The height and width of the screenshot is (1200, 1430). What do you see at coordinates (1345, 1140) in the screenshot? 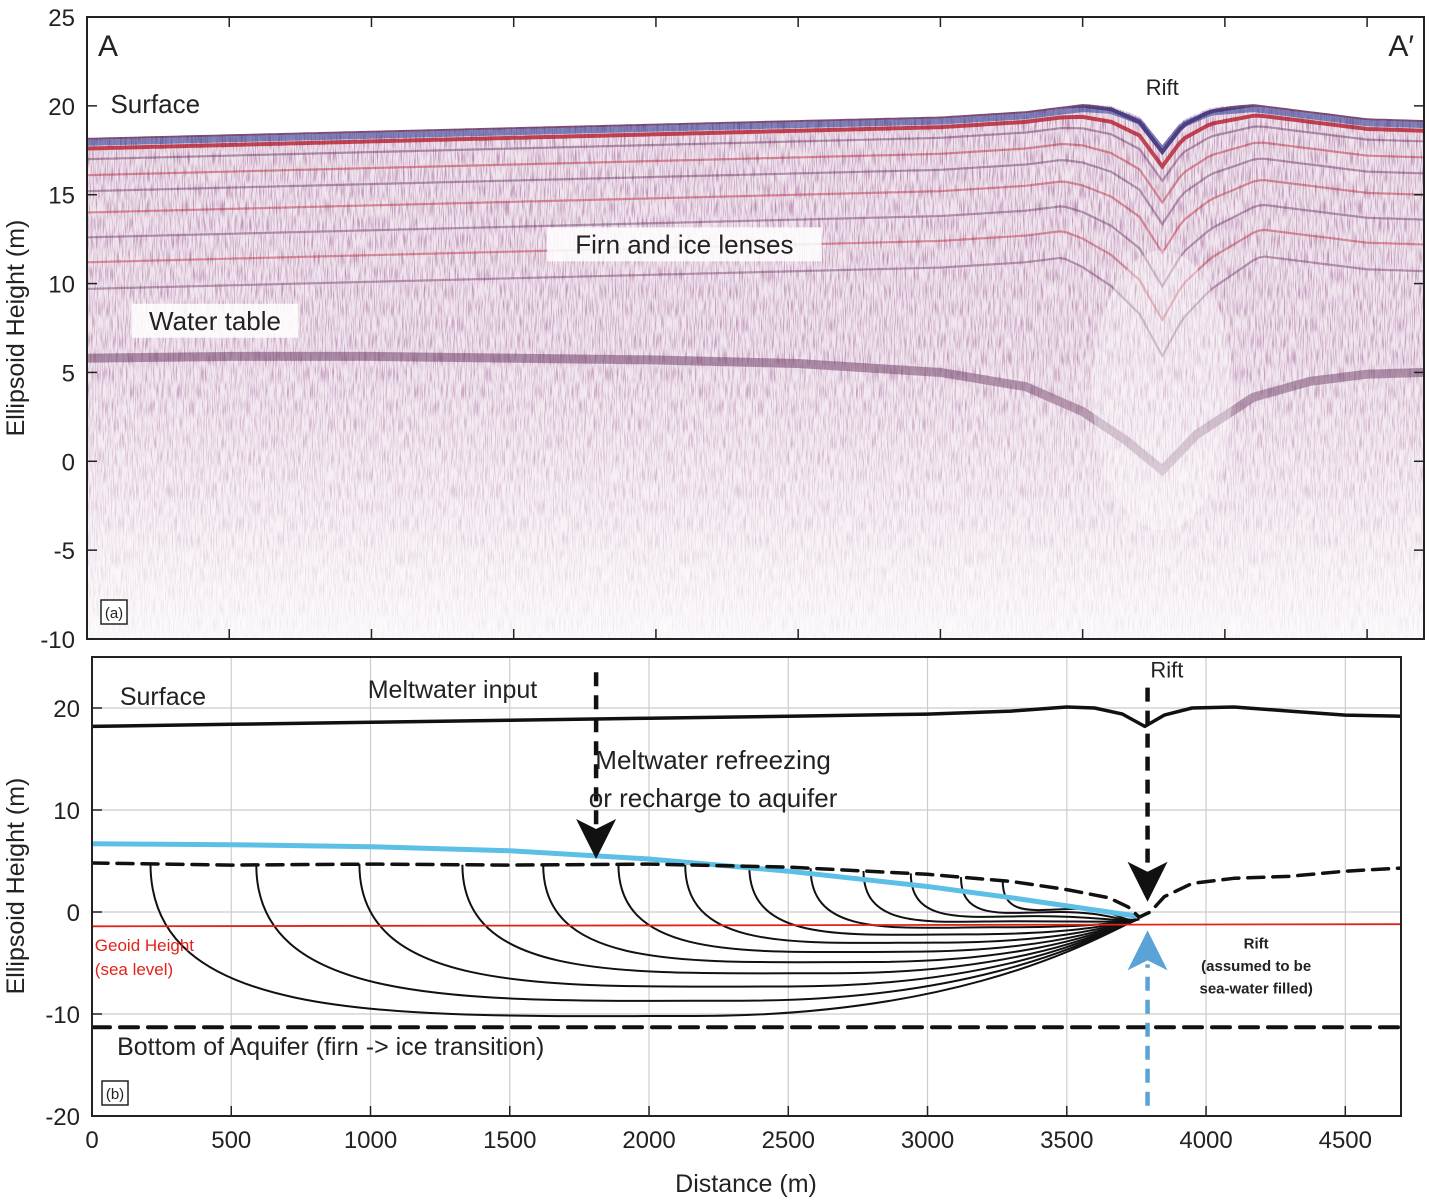
I see `panel-b-x-tick-label: 4500` at bounding box center [1345, 1140].